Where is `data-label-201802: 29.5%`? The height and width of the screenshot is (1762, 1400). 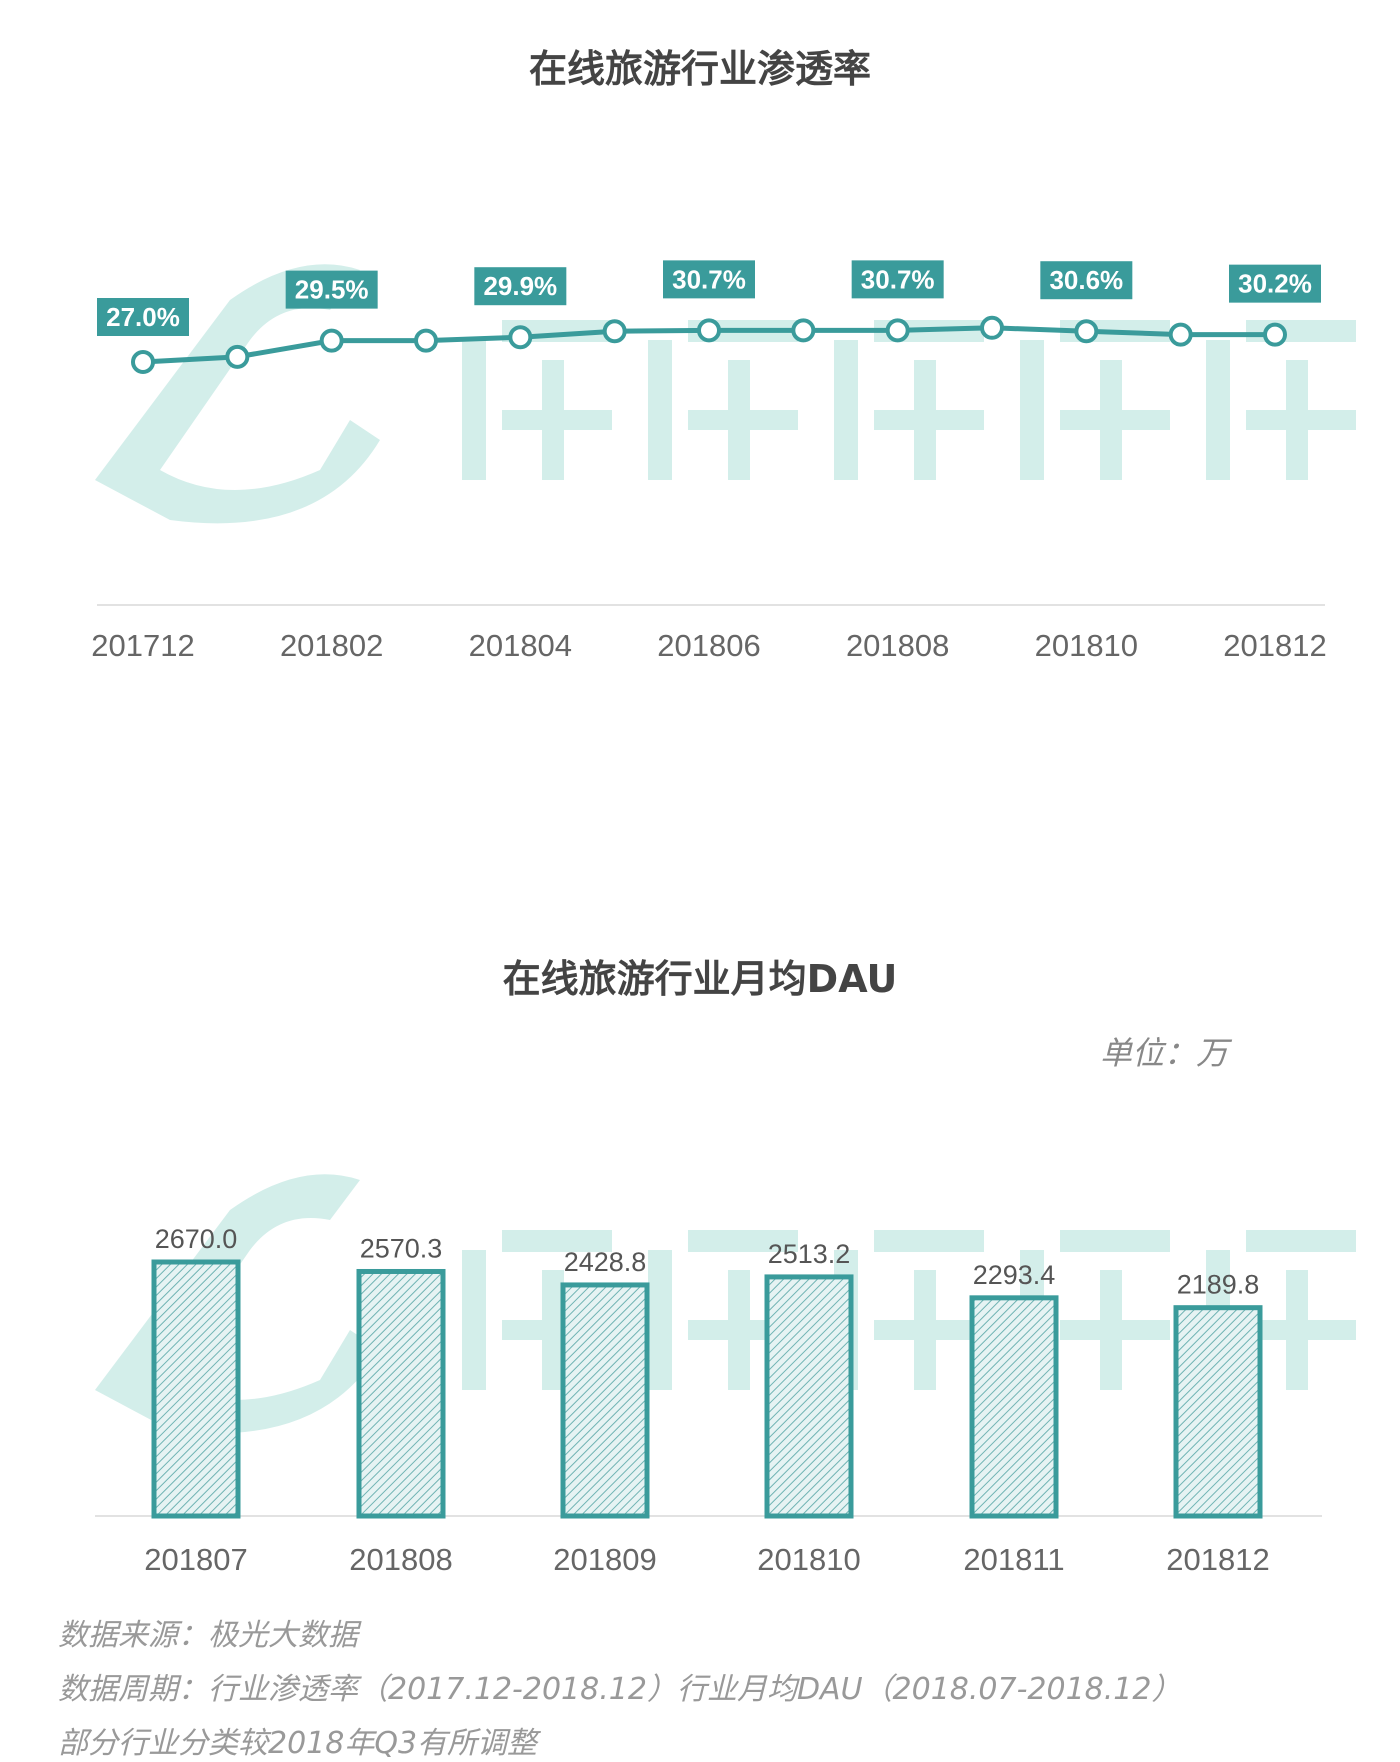
data-label-201802: 29.5% is located at coordinates (332, 290).